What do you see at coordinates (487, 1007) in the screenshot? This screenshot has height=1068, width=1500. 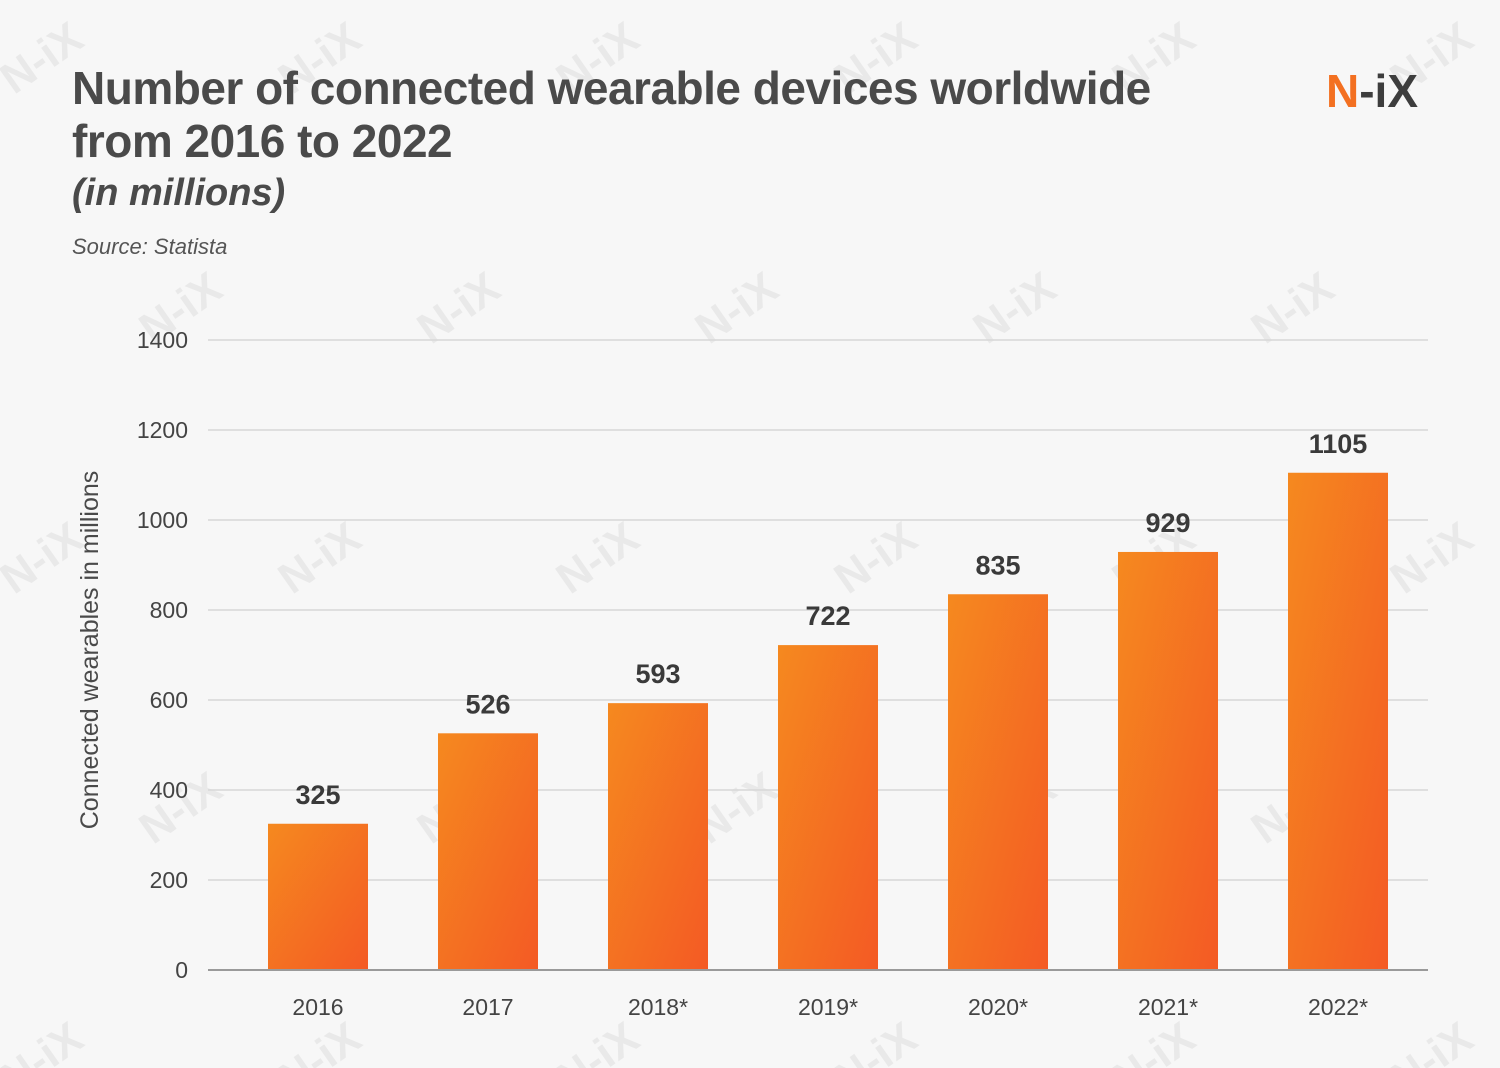 I see `x-tick-label: 2017` at bounding box center [487, 1007].